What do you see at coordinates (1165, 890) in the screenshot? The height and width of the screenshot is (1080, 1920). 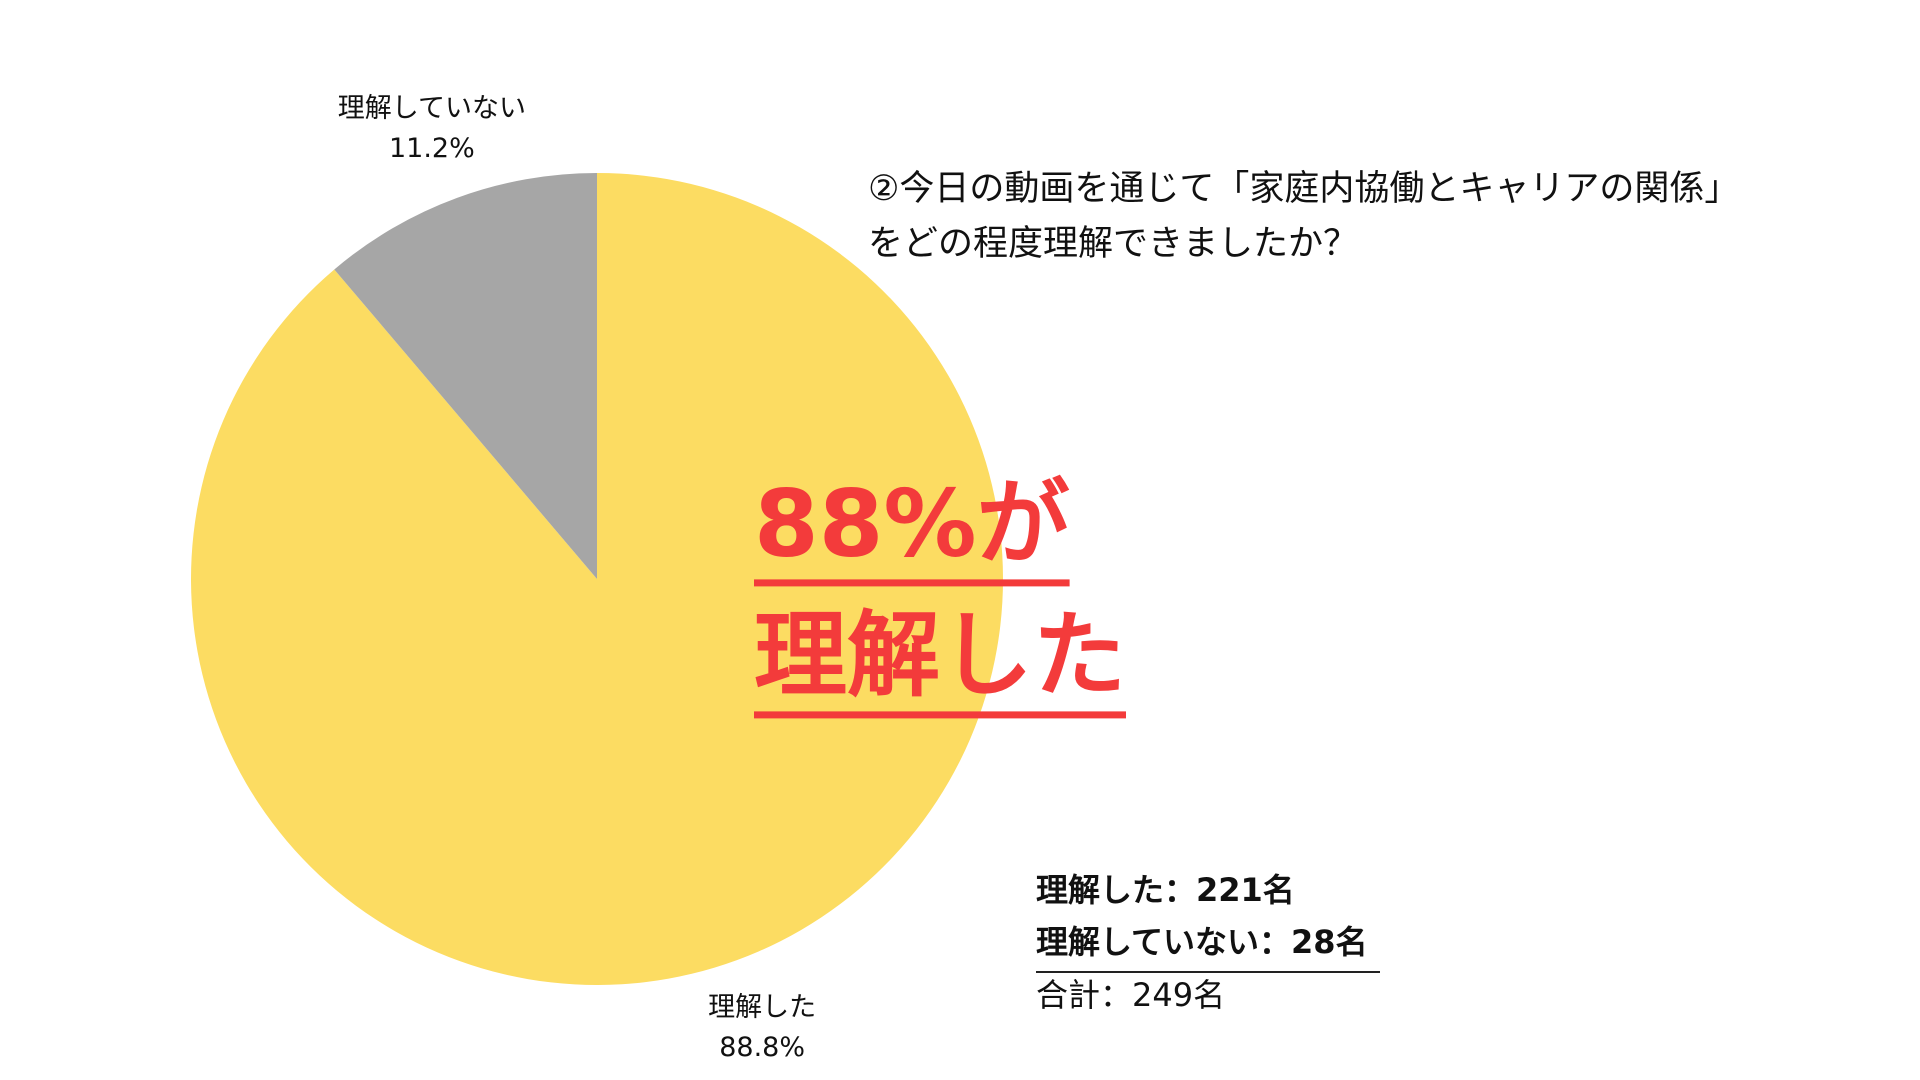 I see `count-text: 理解した：221名` at bounding box center [1165, 890].